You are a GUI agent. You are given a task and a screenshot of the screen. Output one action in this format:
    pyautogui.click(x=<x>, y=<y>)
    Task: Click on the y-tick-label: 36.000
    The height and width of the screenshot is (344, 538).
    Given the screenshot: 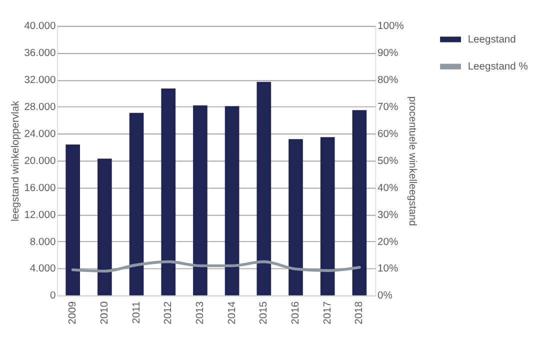 What is the action you would take?
    pyautogui.click(x=40, y=54)
    